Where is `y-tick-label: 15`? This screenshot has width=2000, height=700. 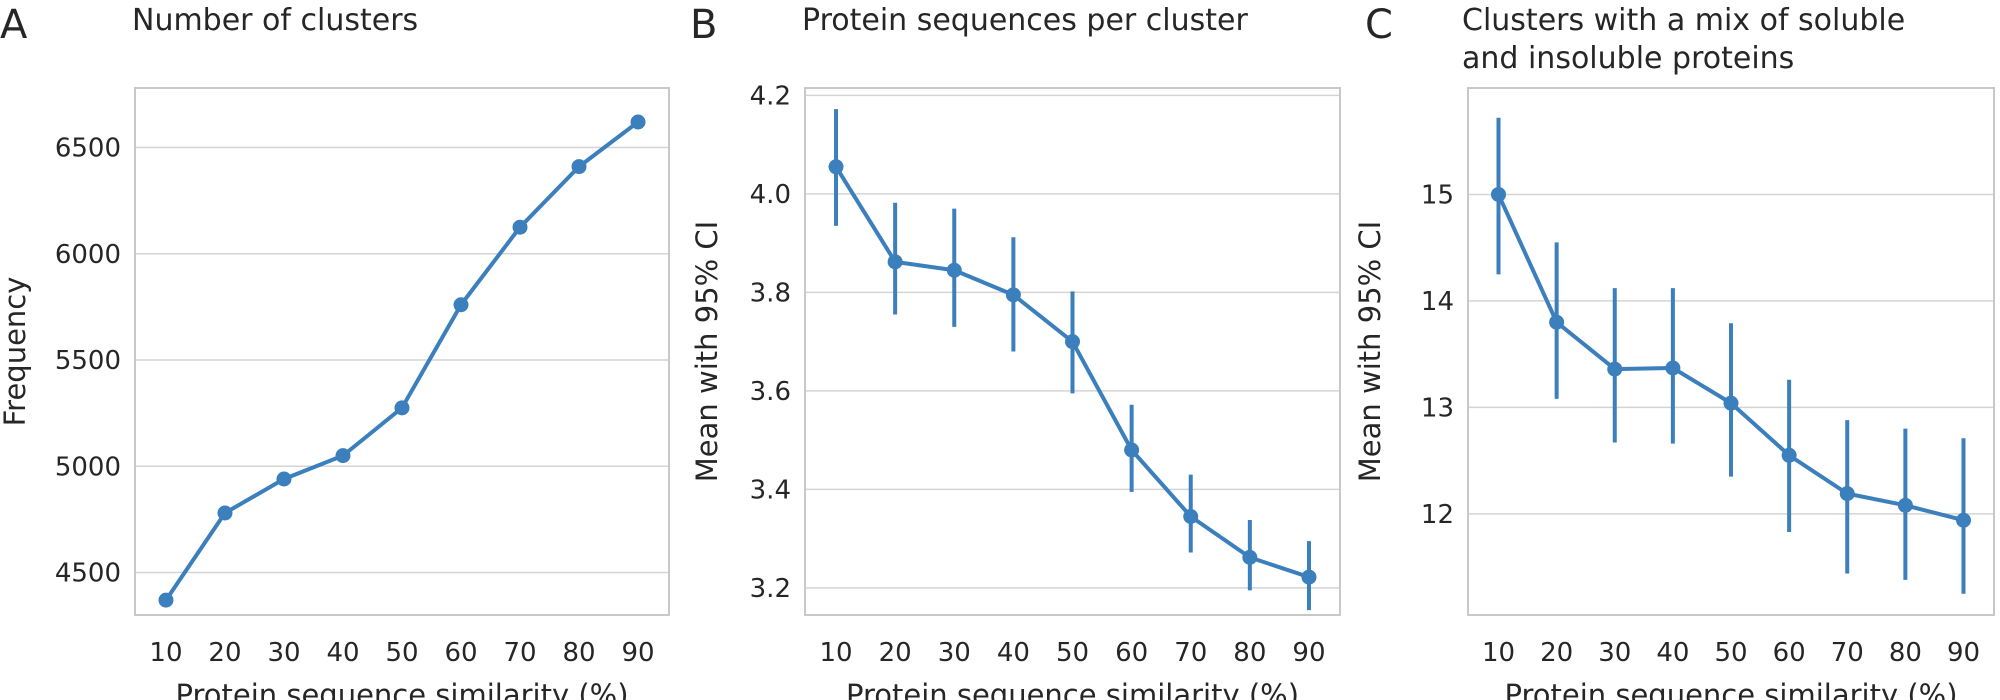 y-tick-label: 15 is located at coordinates (1437, 195).